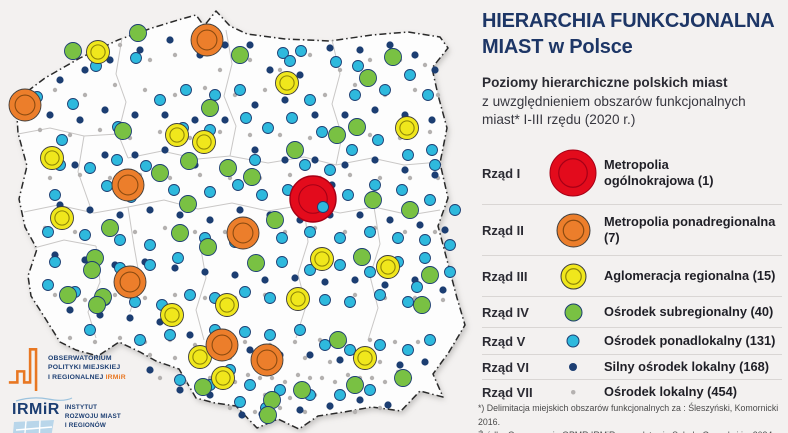  I want to click on legend-rank-label: Rząd VI, so click(505, 367).